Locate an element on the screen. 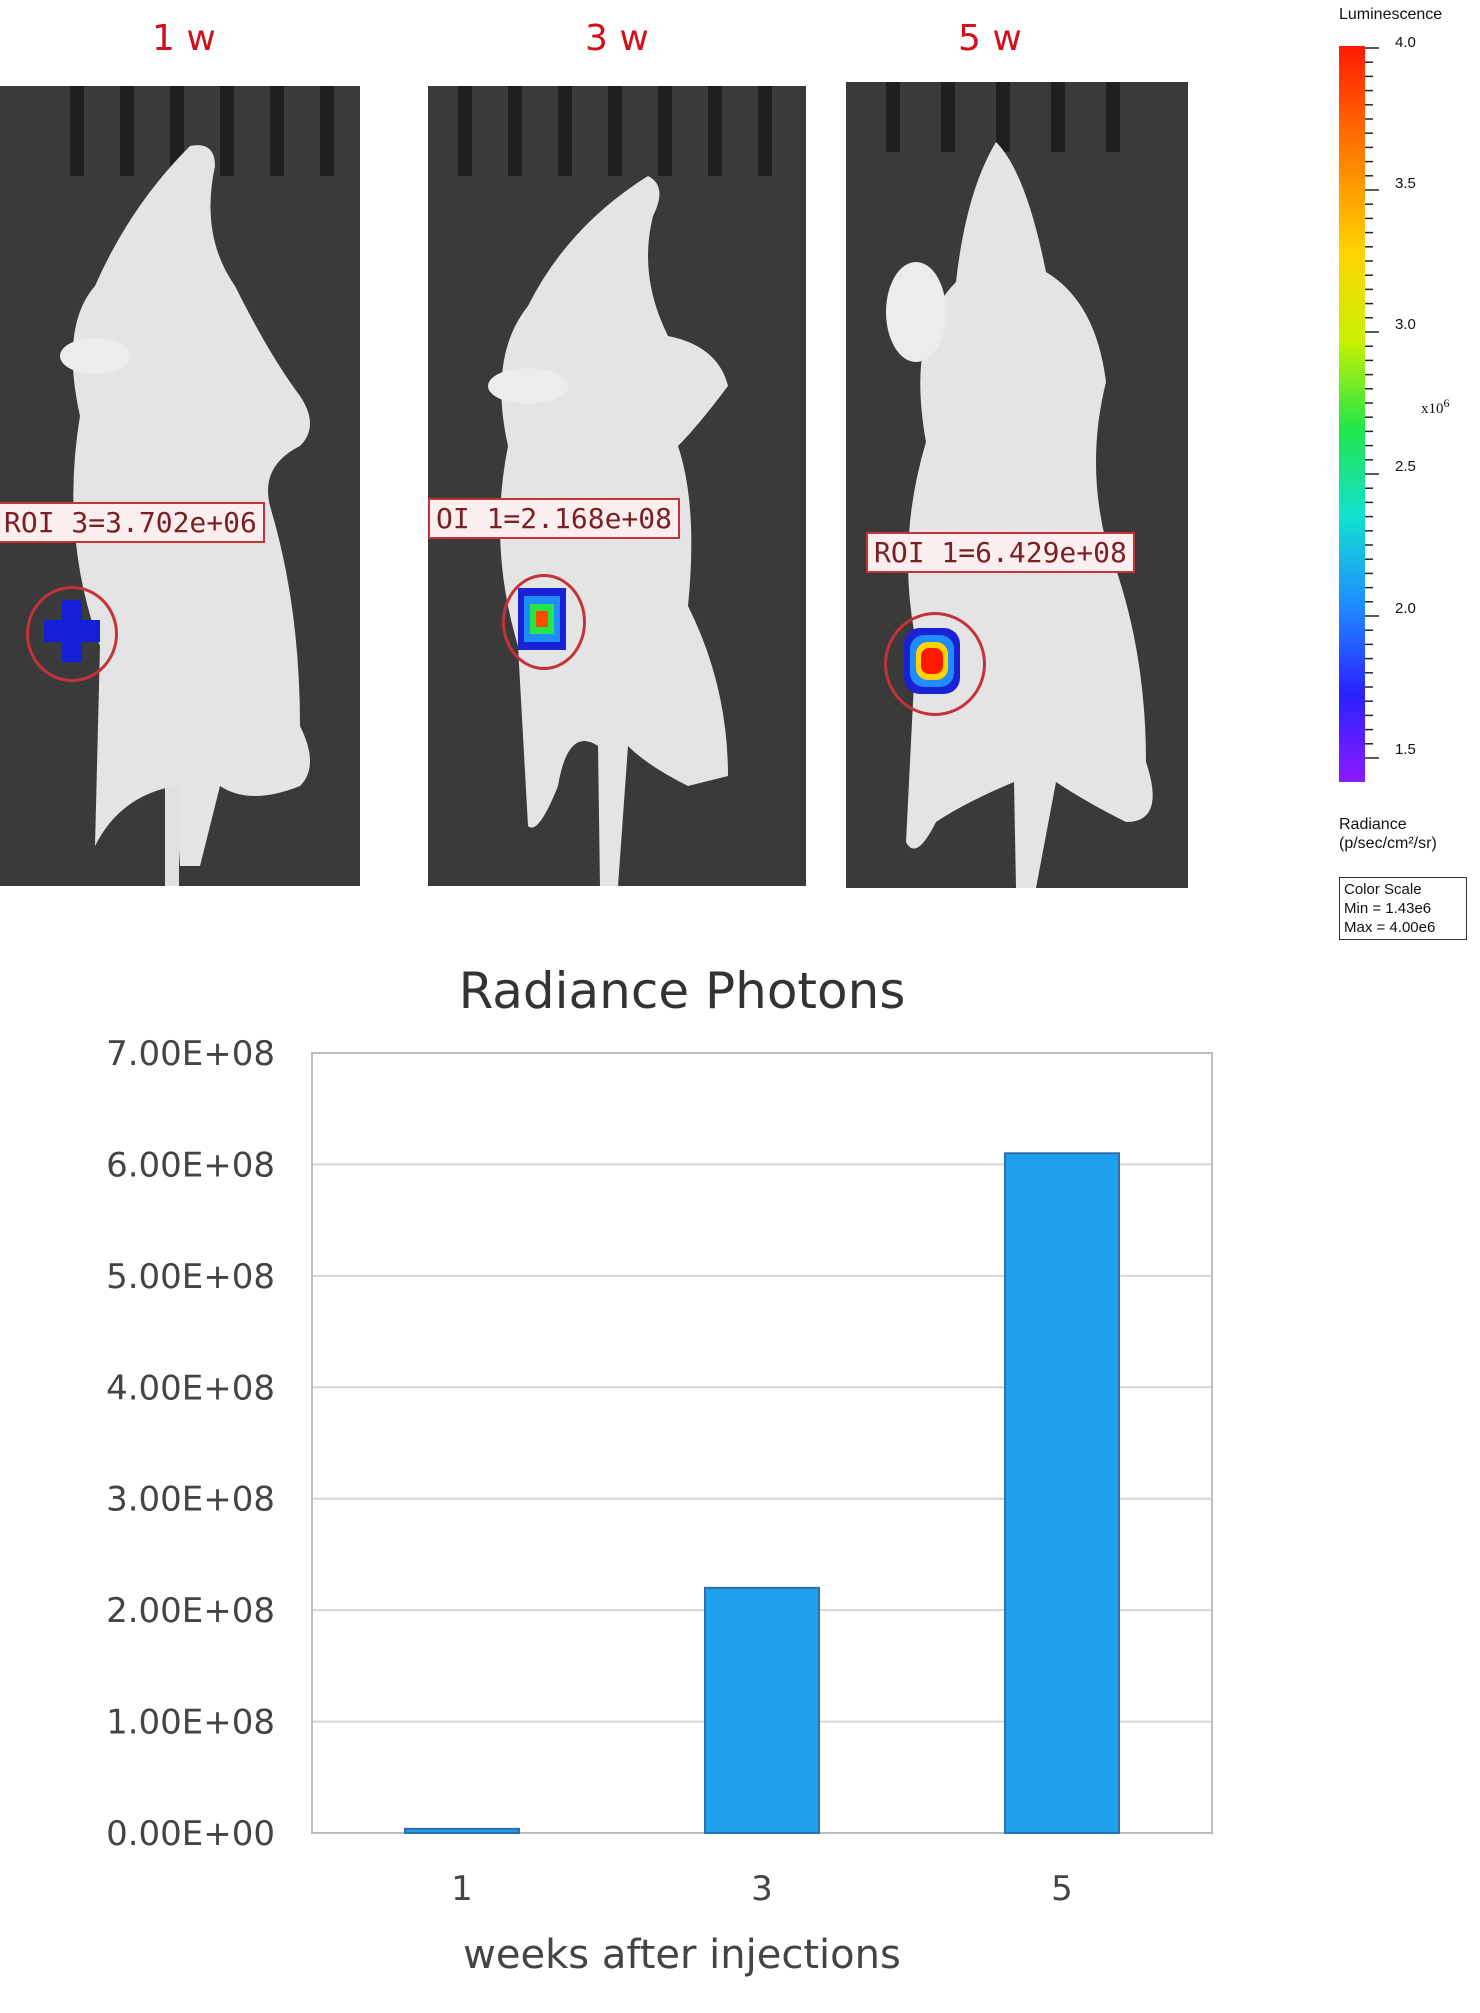 The height and width of the screenshot is (2013, 1480). scale-tick-2.5: 2.5 is located at coordinates (1405, 466).